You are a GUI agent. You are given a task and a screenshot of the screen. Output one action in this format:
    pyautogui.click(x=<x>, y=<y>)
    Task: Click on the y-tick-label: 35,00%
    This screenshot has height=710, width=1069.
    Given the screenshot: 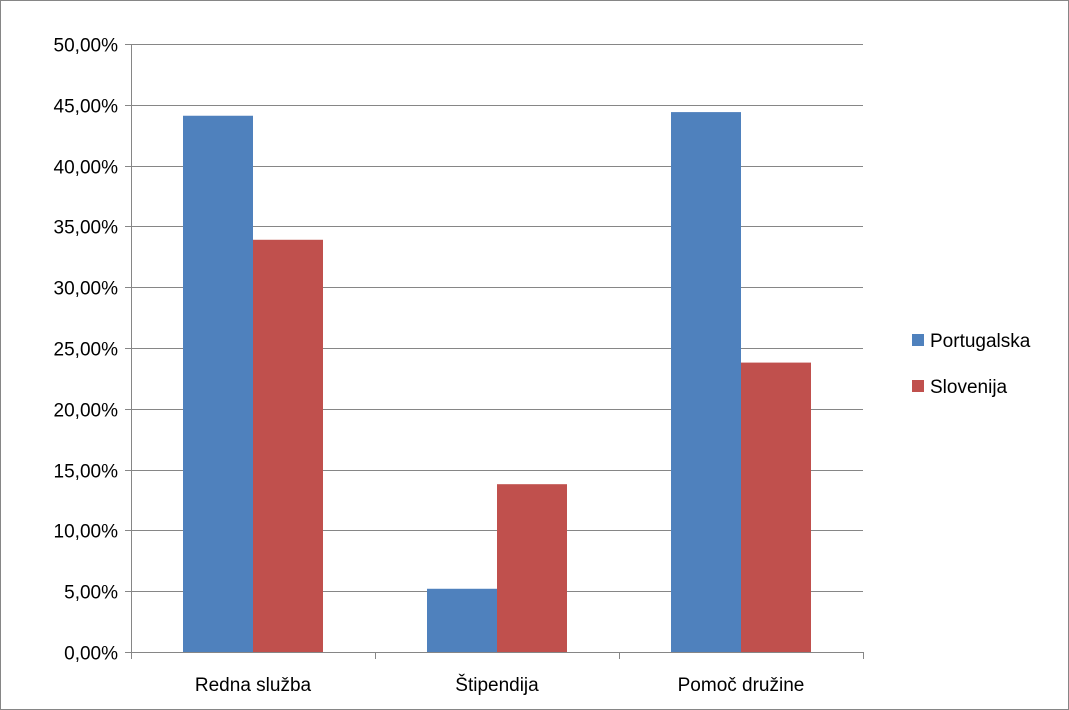 What is the action you would take?
    pyautogui.click(x=86, y=228)
    